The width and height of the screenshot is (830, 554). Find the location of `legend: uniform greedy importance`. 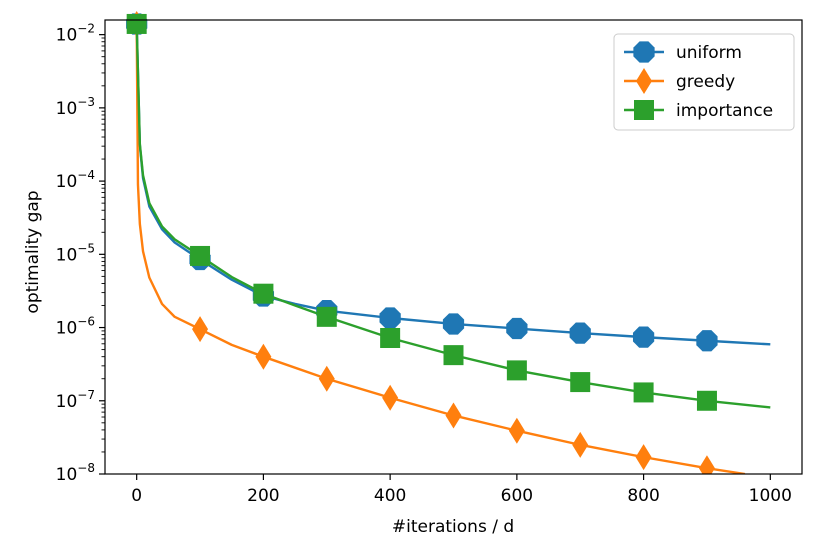

legend: uniform greedy importance is located at coordinates (704, 82).